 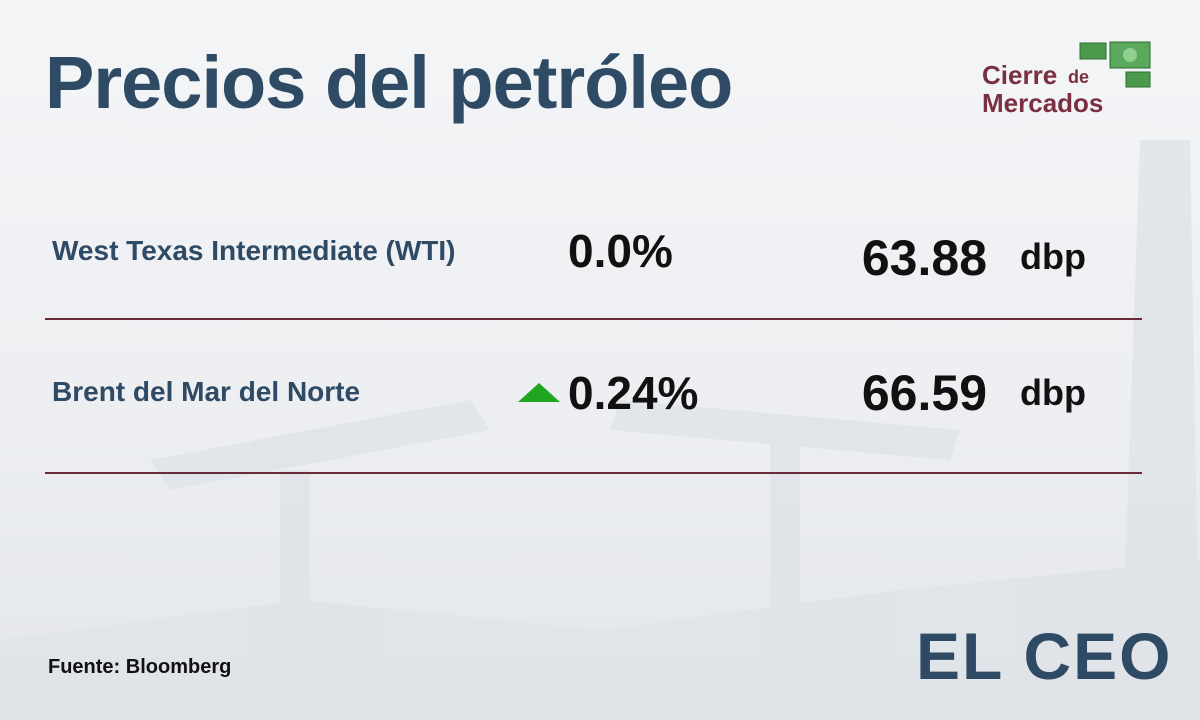 What do you see at coordinates (140, 667) in the screenshot?
I see `source: Fuente: Bloomberg` at bounding box center [140, 667].